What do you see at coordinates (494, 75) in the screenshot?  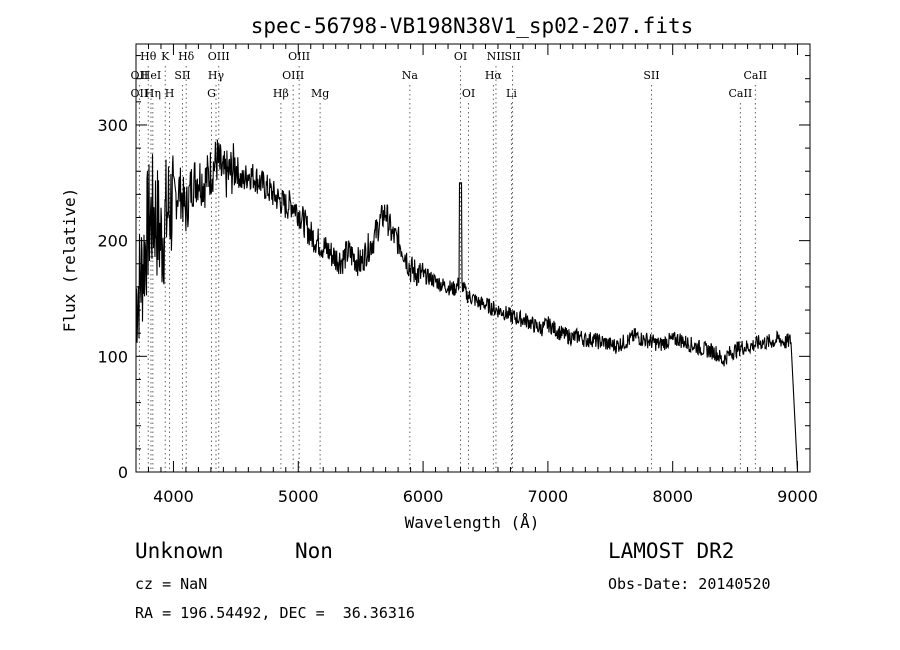 I see `spectral-line-label: Hα` at bounding box center [494, 75].